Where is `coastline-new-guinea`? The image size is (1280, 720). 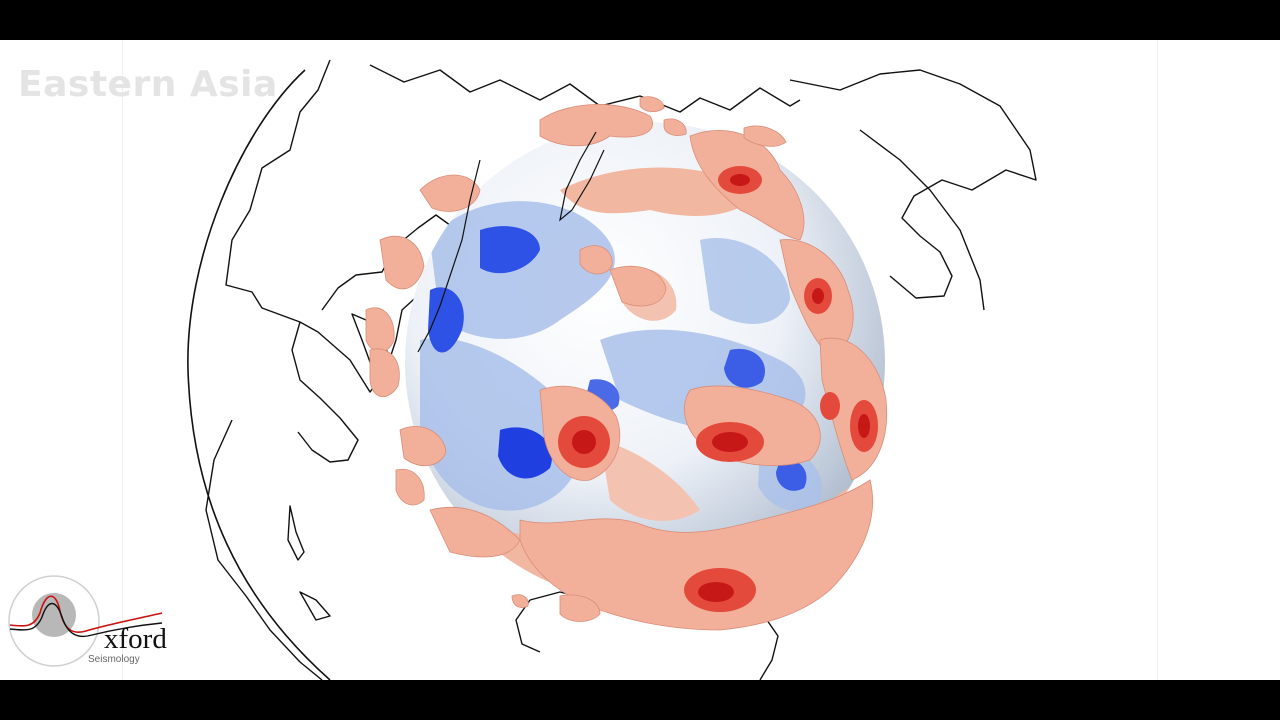 coastline-new-guinea is located at coordinates (528, 626).